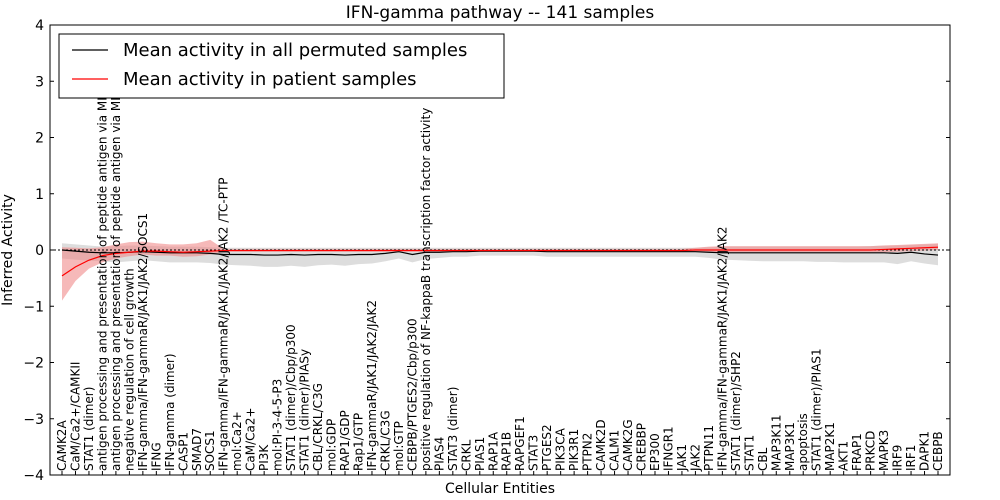 This screenshot has width=1000, height=500. I want to click on x-category-label: FRAP1, so click(857, 452).